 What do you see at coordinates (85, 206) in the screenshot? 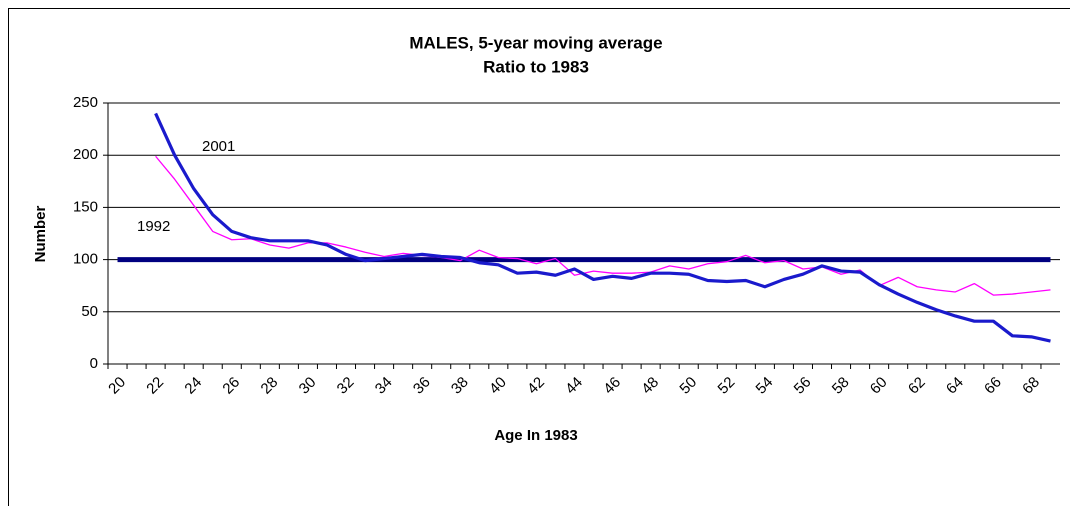
I see `y-tick-label: 150` at bounding box center [85, 206].